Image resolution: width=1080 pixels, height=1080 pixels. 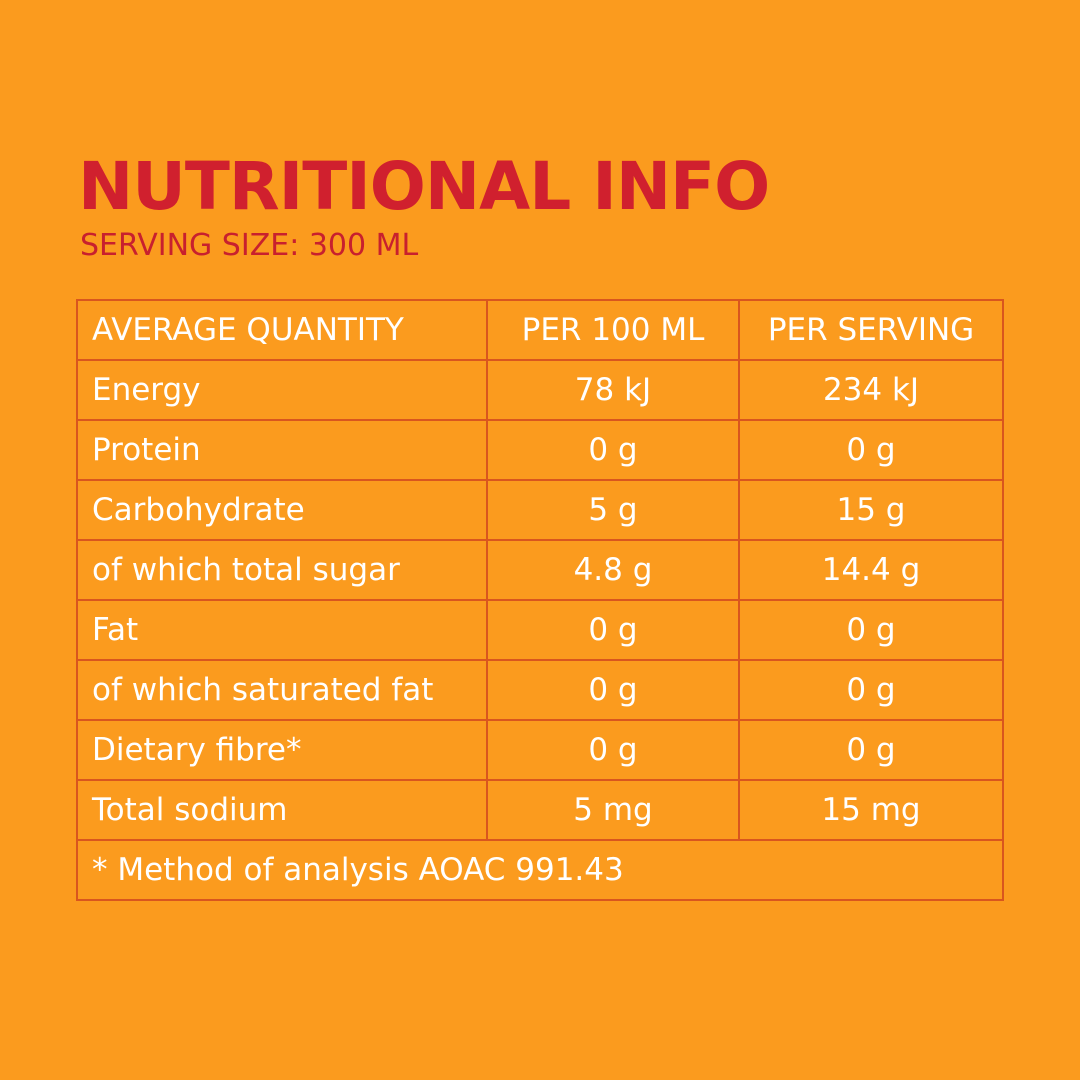 I want to click on cell: Dietary fibre*, so click(x=282, y=750).